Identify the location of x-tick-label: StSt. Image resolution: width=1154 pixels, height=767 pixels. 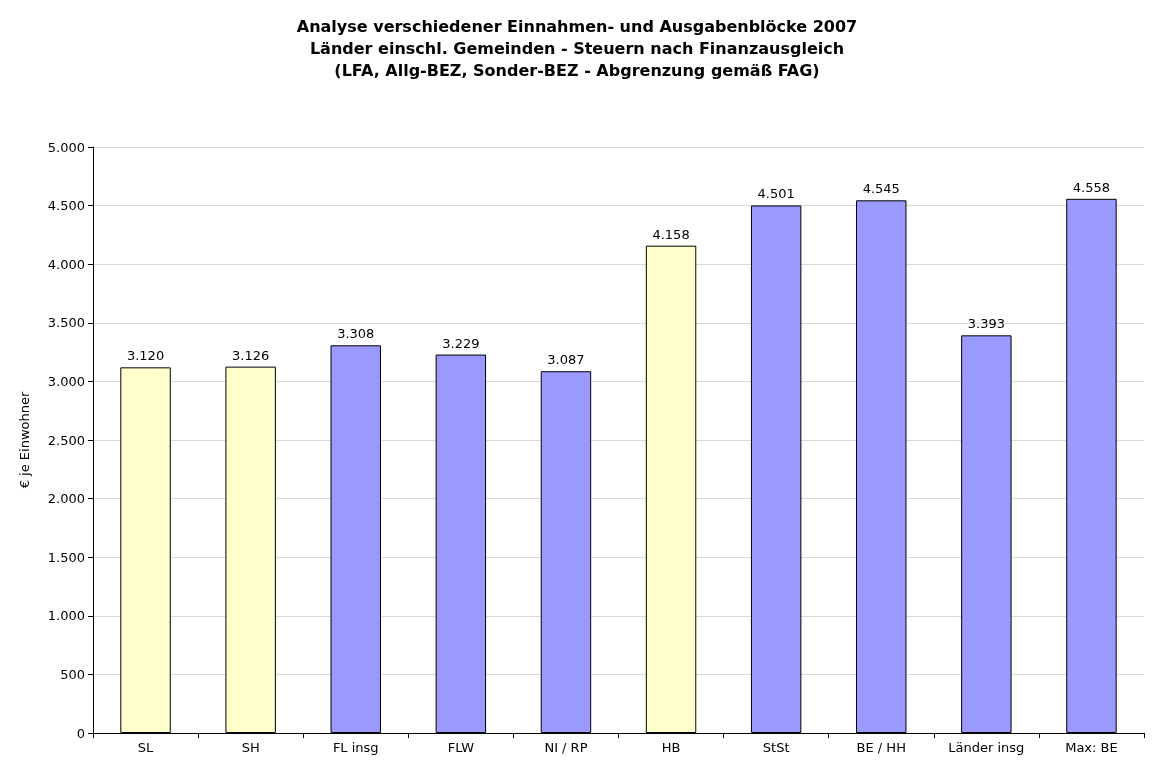
(776, 747).